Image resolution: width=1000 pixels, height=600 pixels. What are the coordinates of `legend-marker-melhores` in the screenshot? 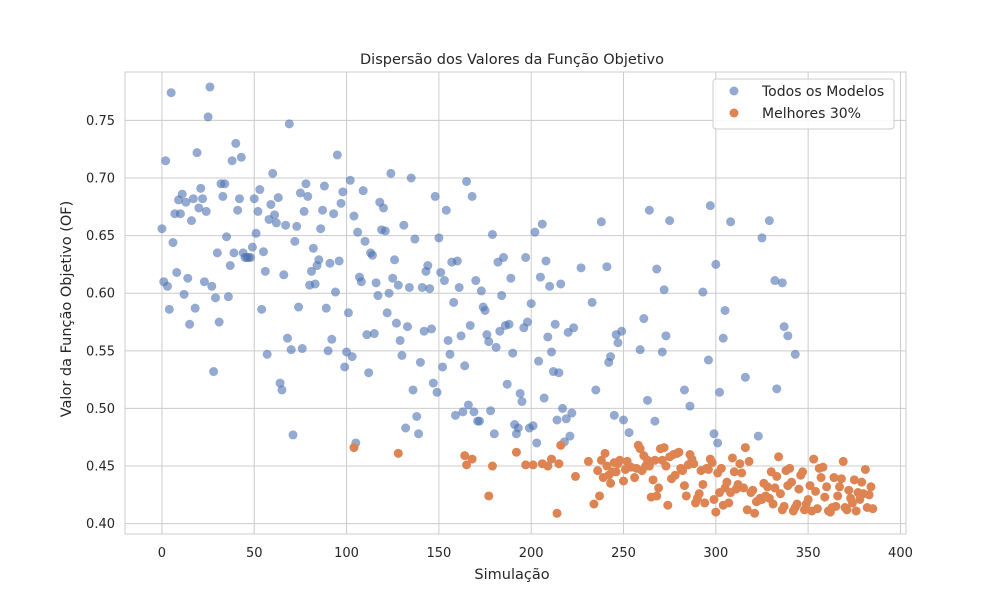 It's located at (734, 113).